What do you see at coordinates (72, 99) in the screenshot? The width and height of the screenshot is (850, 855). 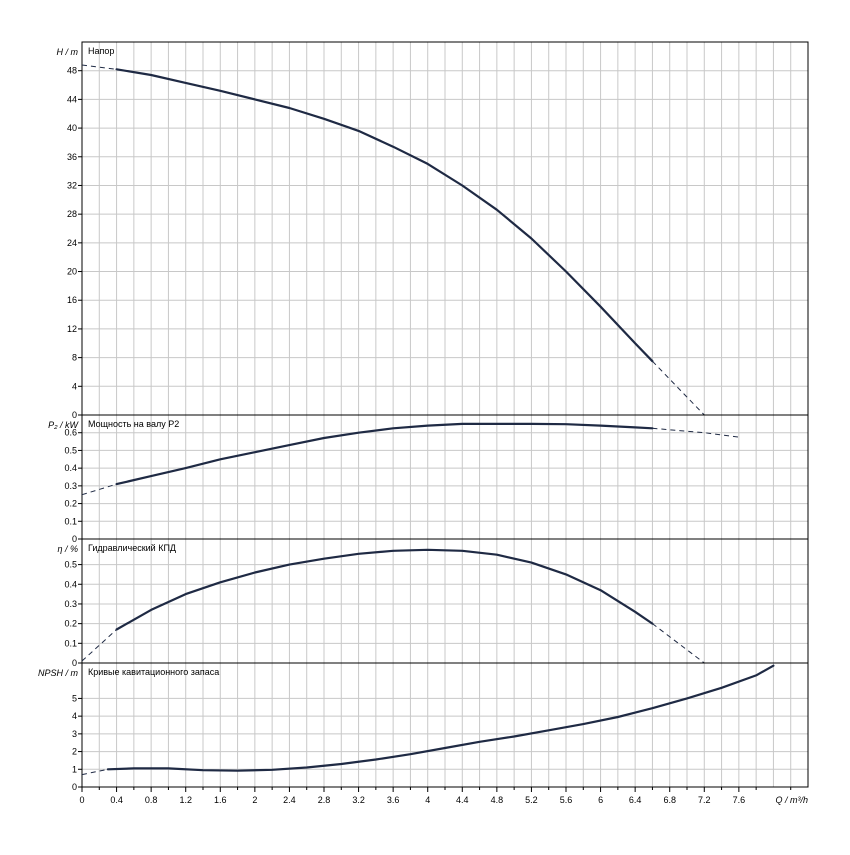 I see `y-tick-label: 44` at bounding box center [72, 99].